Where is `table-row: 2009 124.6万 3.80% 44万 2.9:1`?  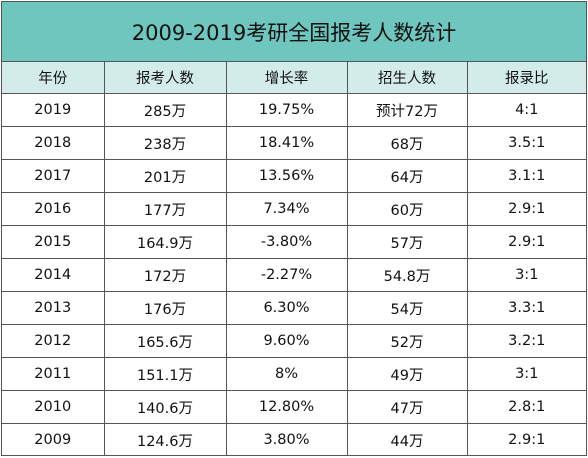
table-row: 2009 124.6万 3.80% 44万 2.9:1 is located at coordinates (294, 439).